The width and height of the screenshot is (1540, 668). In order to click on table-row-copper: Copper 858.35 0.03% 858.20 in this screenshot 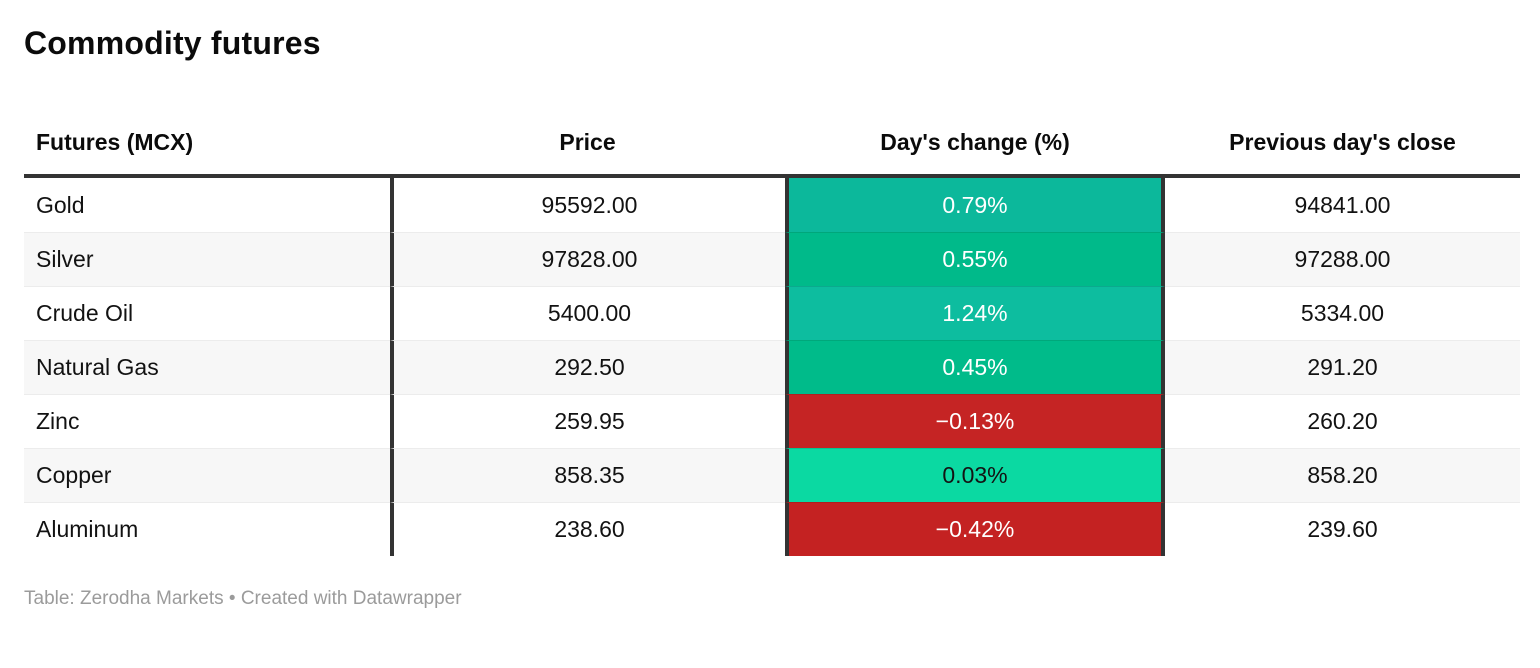, I will do `click(772, 475)`.